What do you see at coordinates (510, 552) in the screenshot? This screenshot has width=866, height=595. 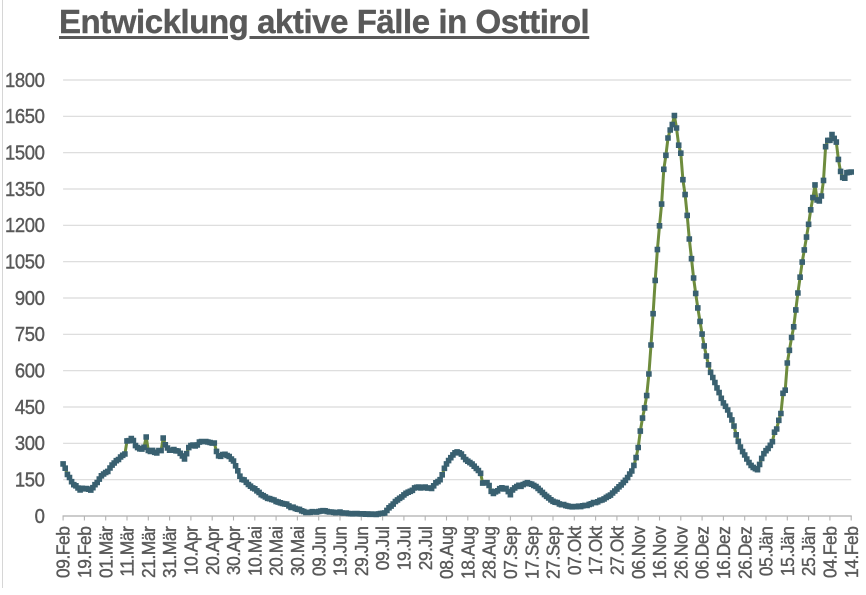 I see `svg-text: 07.Sep` at bounding box center [510, 552].